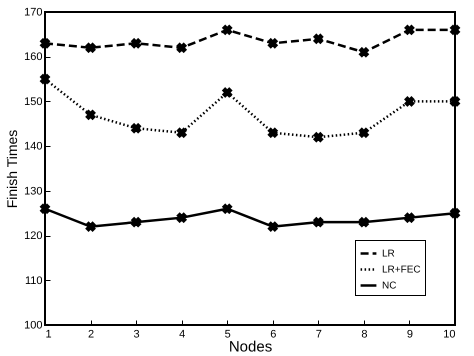  Describe the element at coordinates (33, 57) in the screenshot. I see `y-tick-label: 160` at that location.